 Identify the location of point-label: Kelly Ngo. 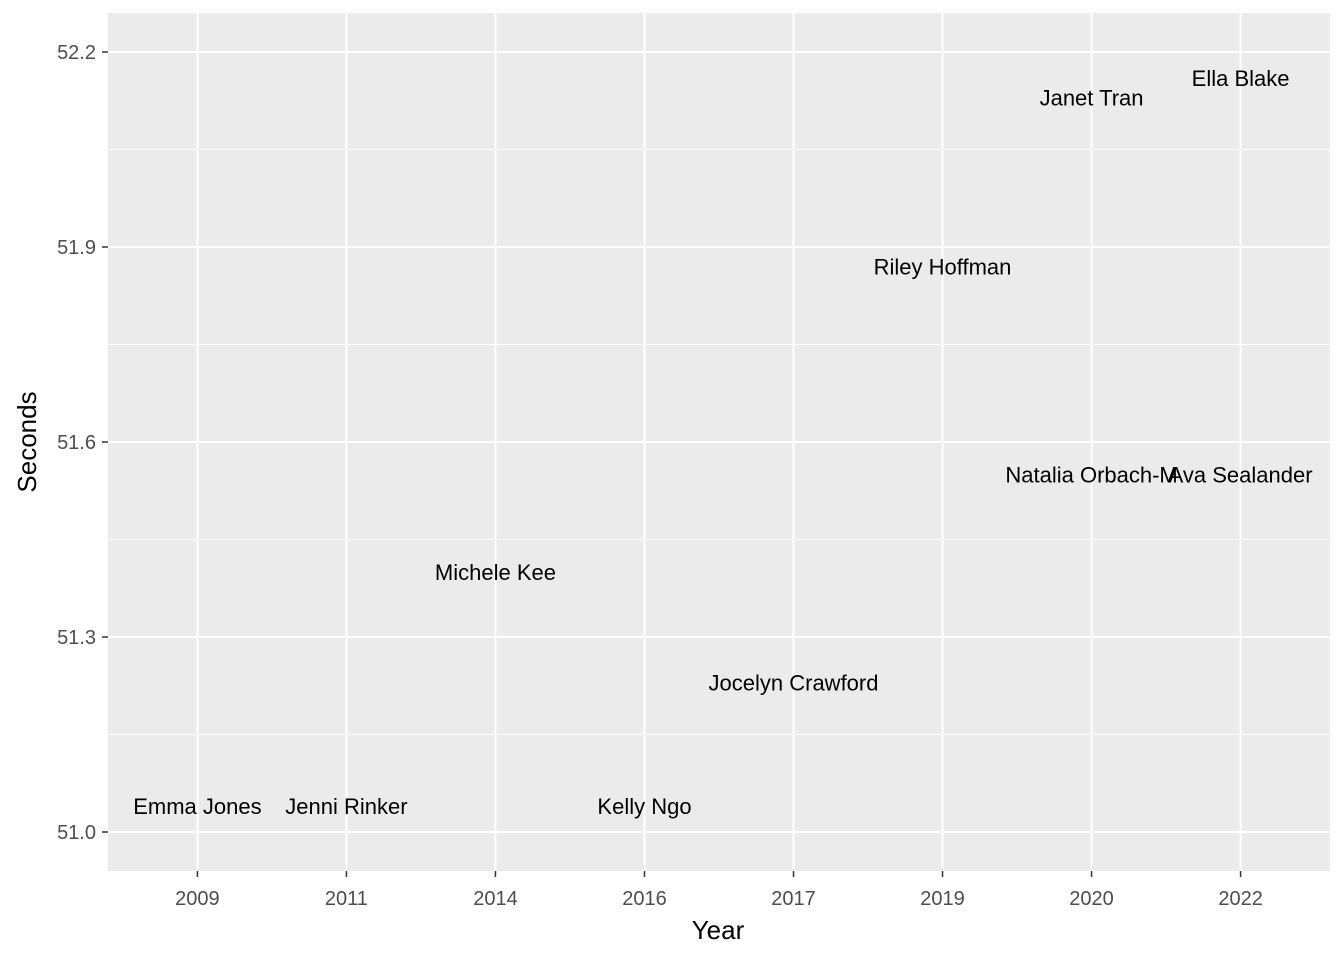
(644, 806).